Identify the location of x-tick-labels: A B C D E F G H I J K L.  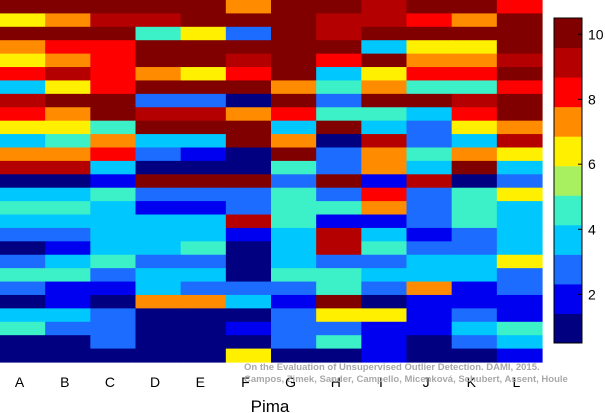
(268, 382).